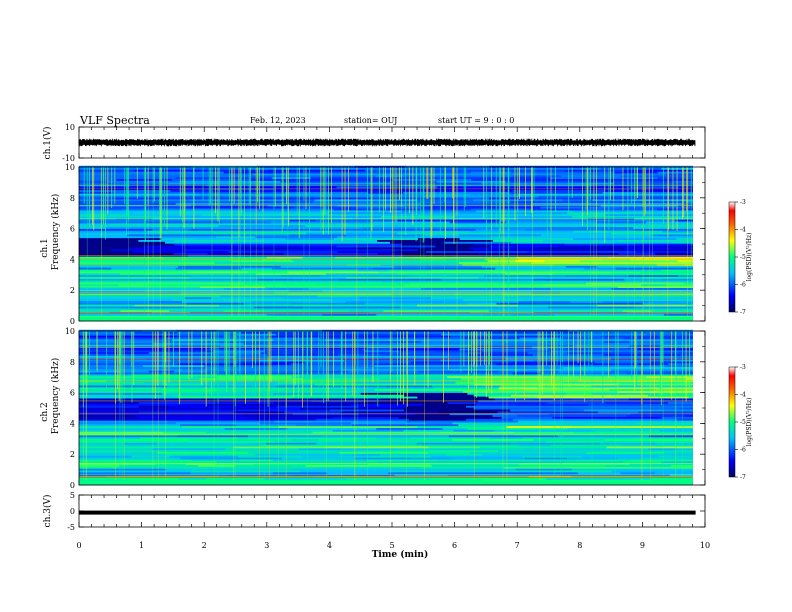 This screenshot has width=792, height=612. I want to click on ch3-waveform-trace, so click(387, 512).